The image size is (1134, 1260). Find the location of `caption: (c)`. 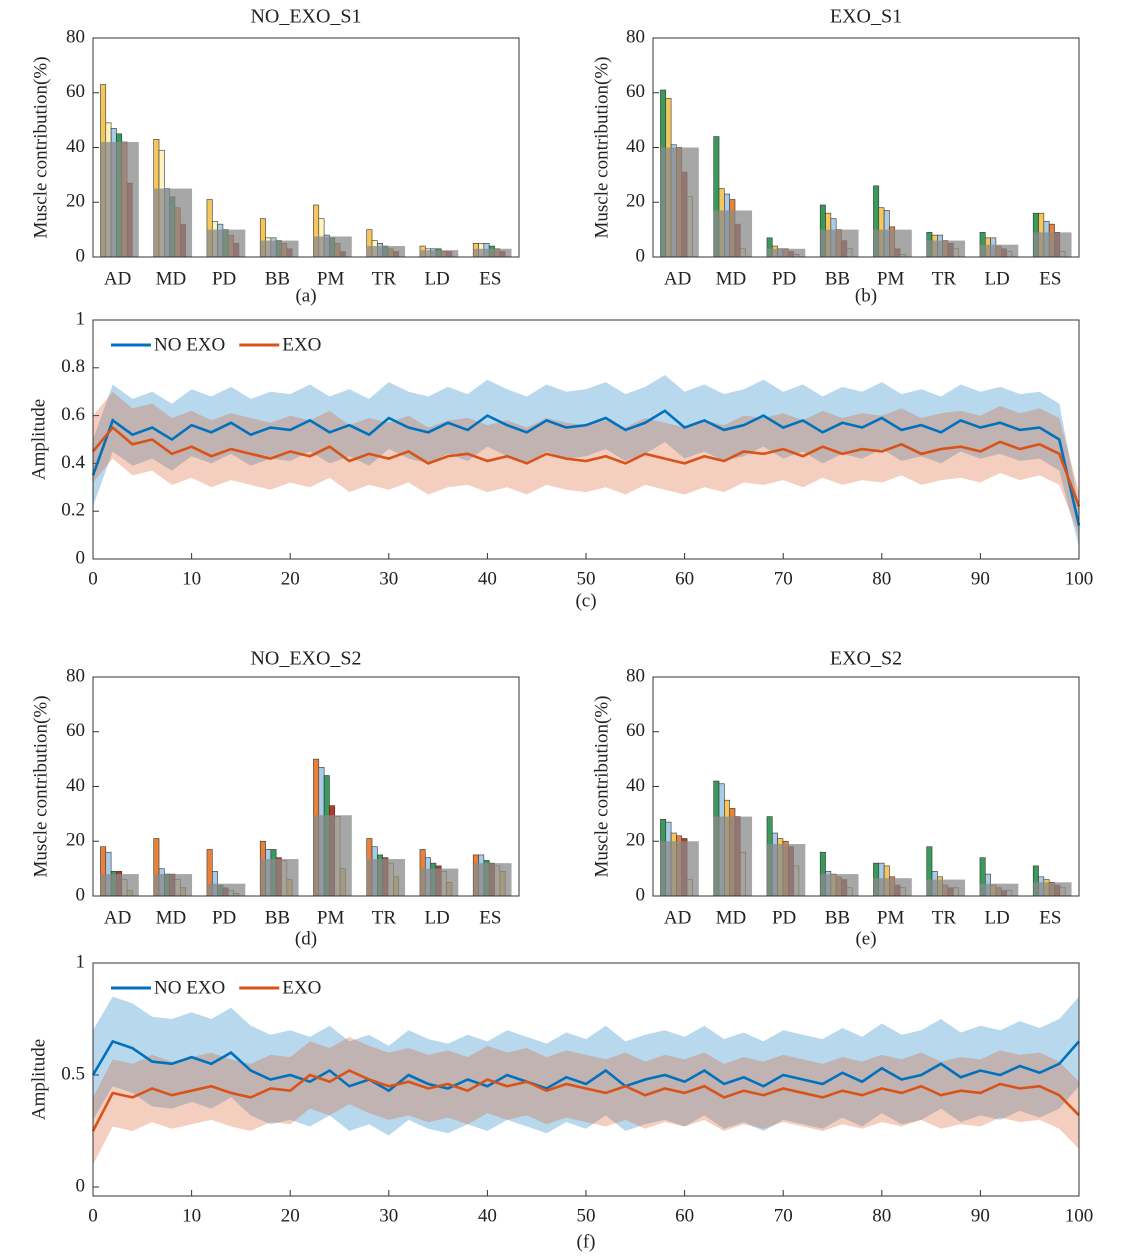

caption: (c) is located at coordinates (585, 600).